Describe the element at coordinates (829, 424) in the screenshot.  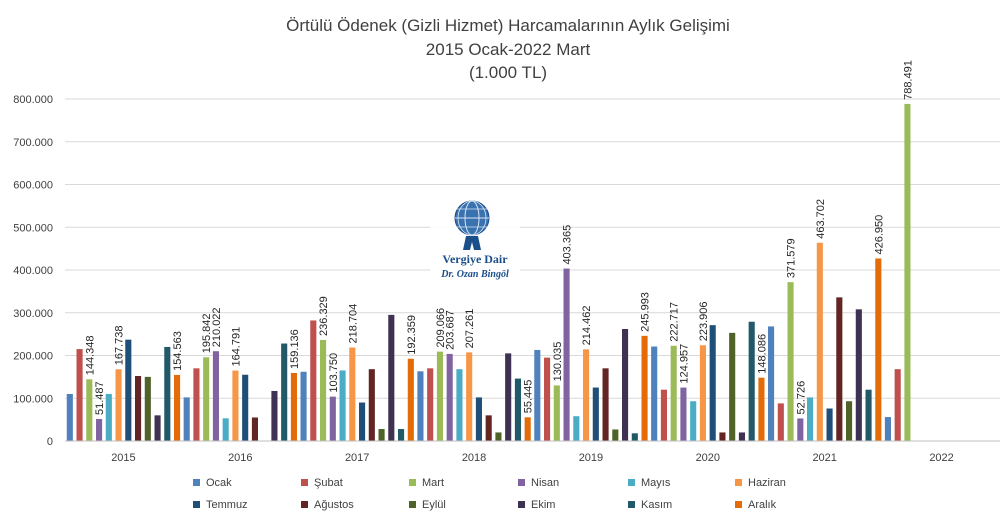
I see `bar-temmuz-2021` at that location.